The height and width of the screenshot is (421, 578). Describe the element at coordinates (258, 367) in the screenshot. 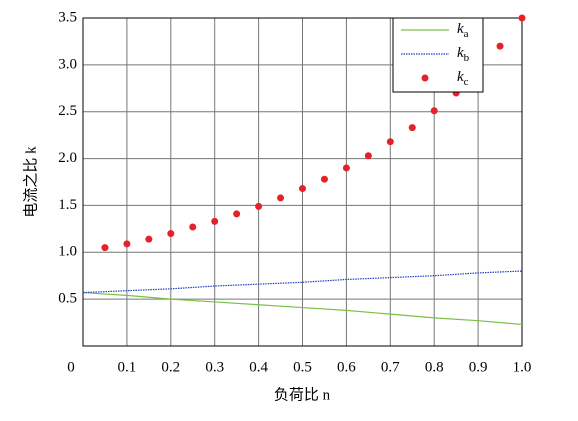

I see `x-tick-label: 0.4` at that location.